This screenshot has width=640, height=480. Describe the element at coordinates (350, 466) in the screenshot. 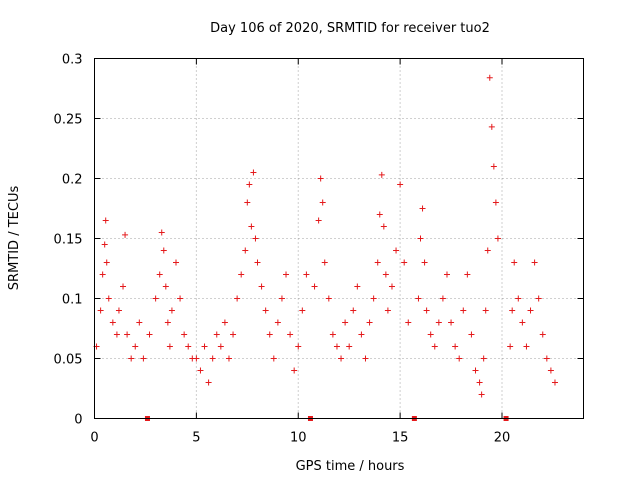

I see `x-axis-label: GPS time / hours` at that location.